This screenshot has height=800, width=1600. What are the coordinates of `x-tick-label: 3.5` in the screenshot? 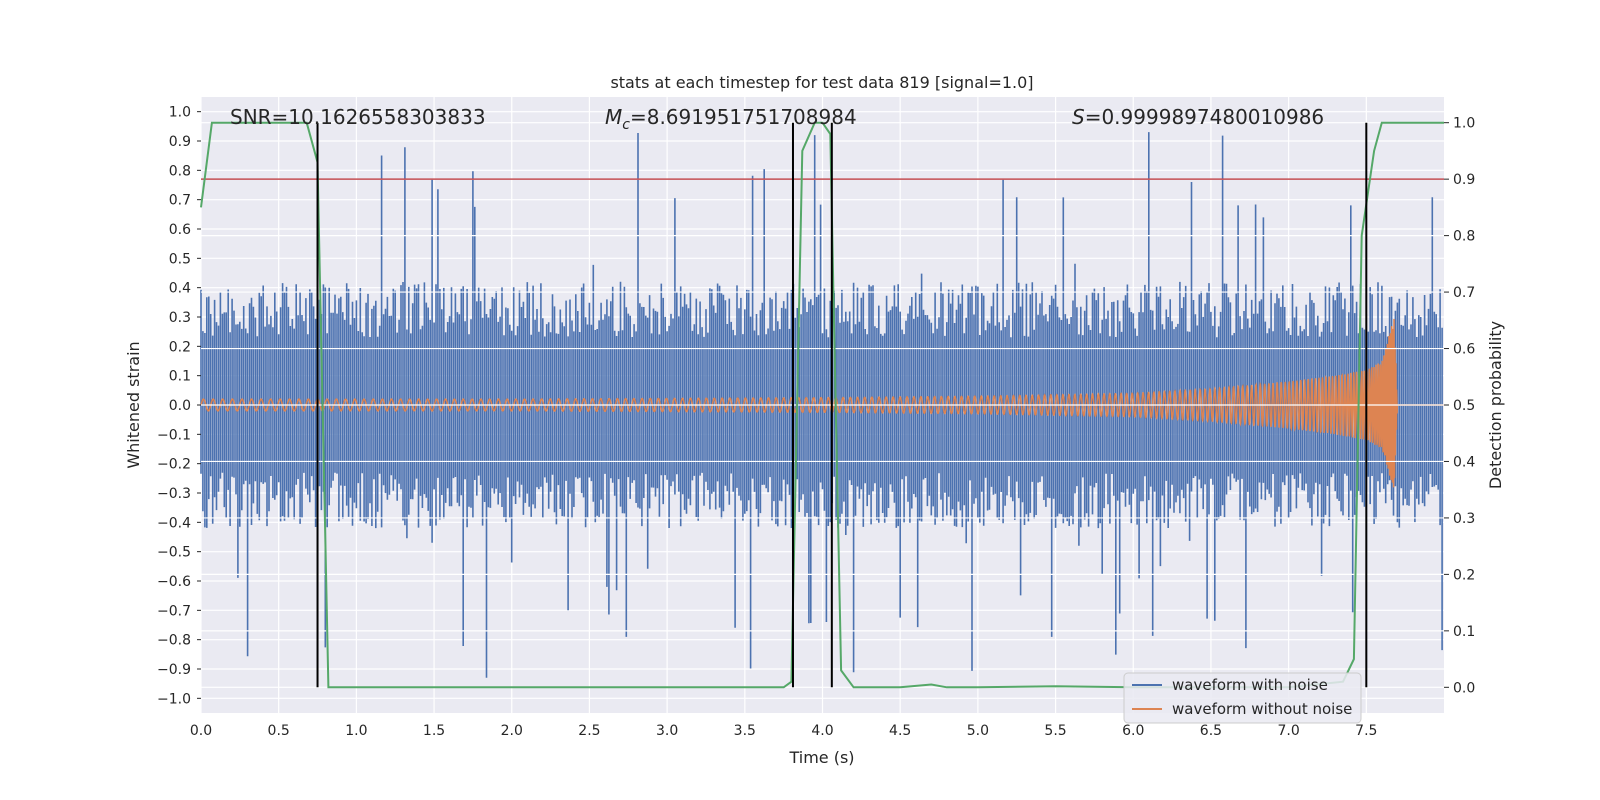 It's located at (745, 731).